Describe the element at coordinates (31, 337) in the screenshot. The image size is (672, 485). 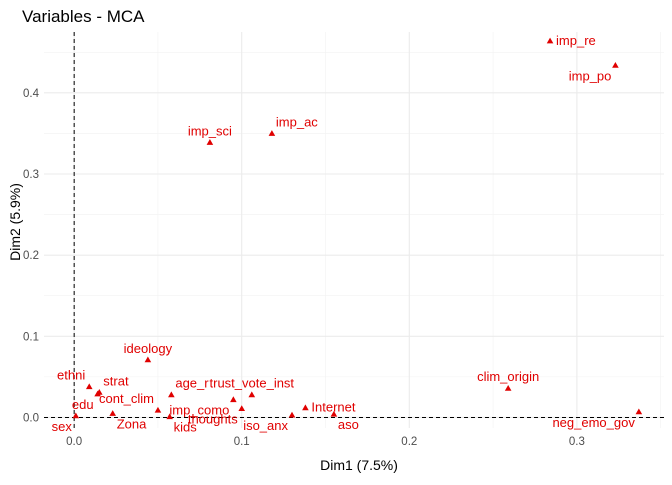
I see `y-tick-label: 0.1` at that location.